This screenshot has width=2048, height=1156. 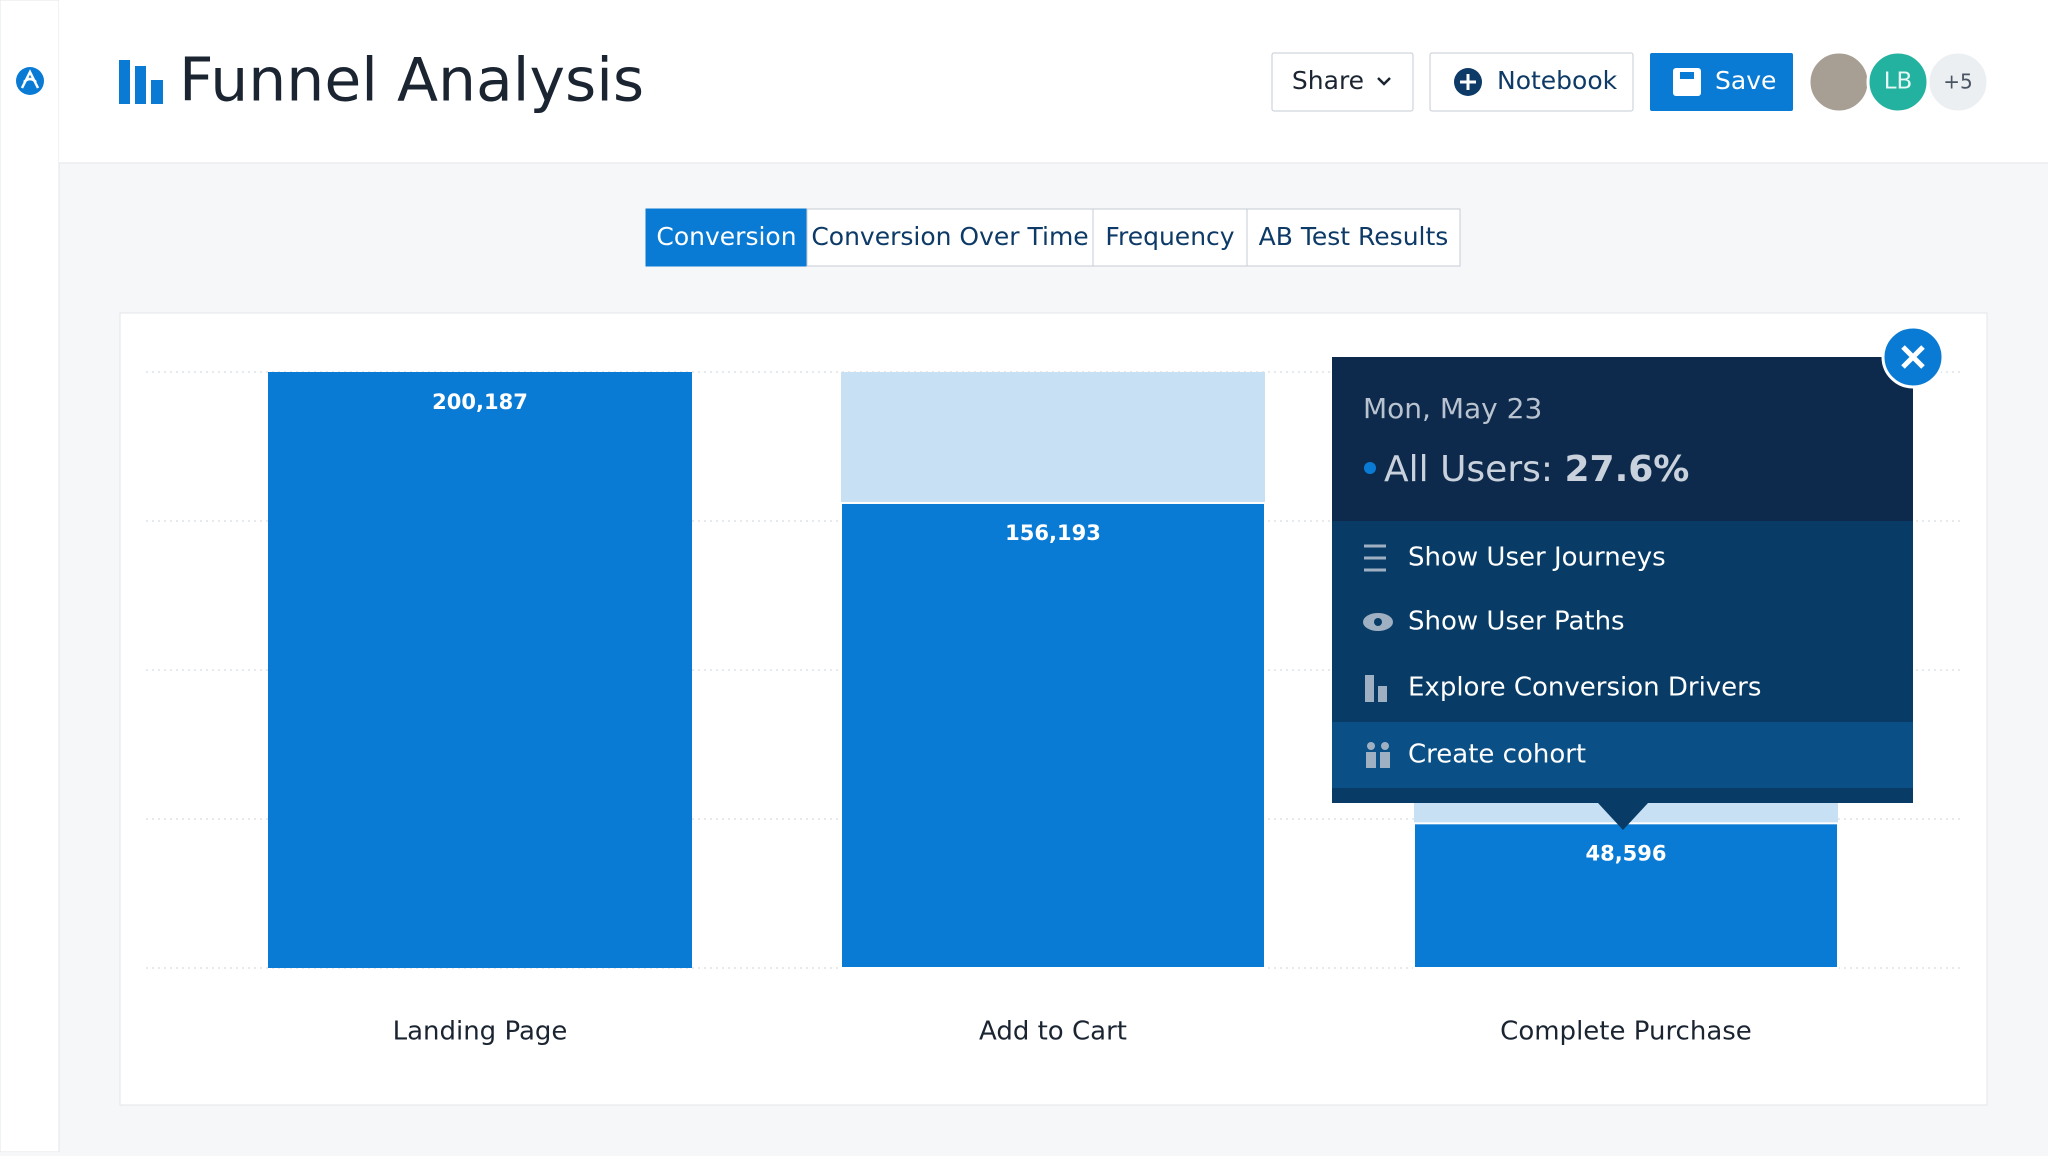 I want to click on value-label: 156,193, so click(x=1053, y=533).